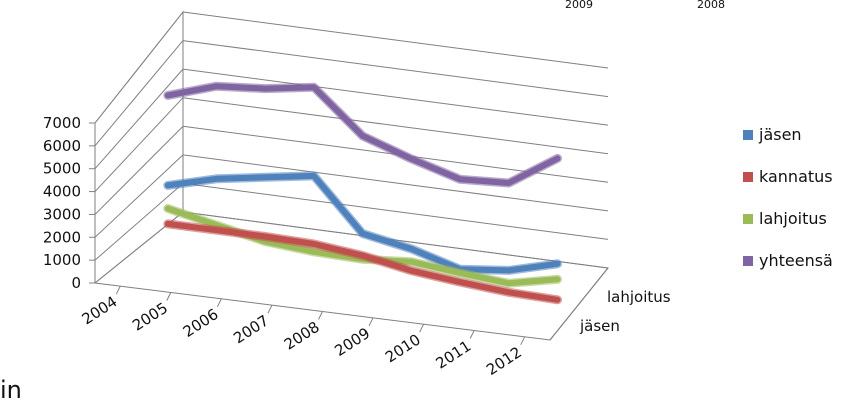 The height and width of the screenshot is (400, 859). Describe the element at coordinates (76, 283) in the screenshot. I see `y-tick-label: 0` at that location.